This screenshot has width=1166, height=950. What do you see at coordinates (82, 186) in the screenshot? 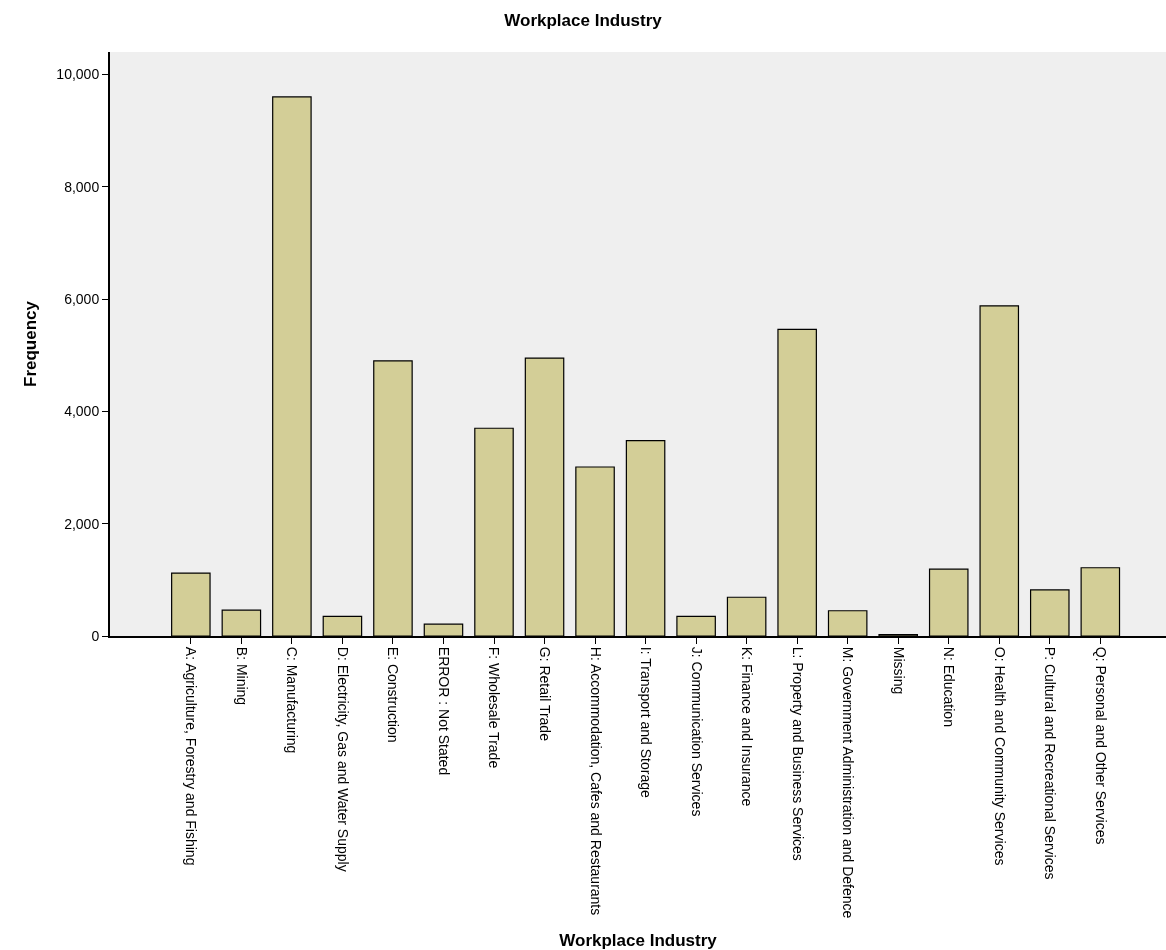
I see `y-tick-label: 8,000` at bounding box center [82, 186].